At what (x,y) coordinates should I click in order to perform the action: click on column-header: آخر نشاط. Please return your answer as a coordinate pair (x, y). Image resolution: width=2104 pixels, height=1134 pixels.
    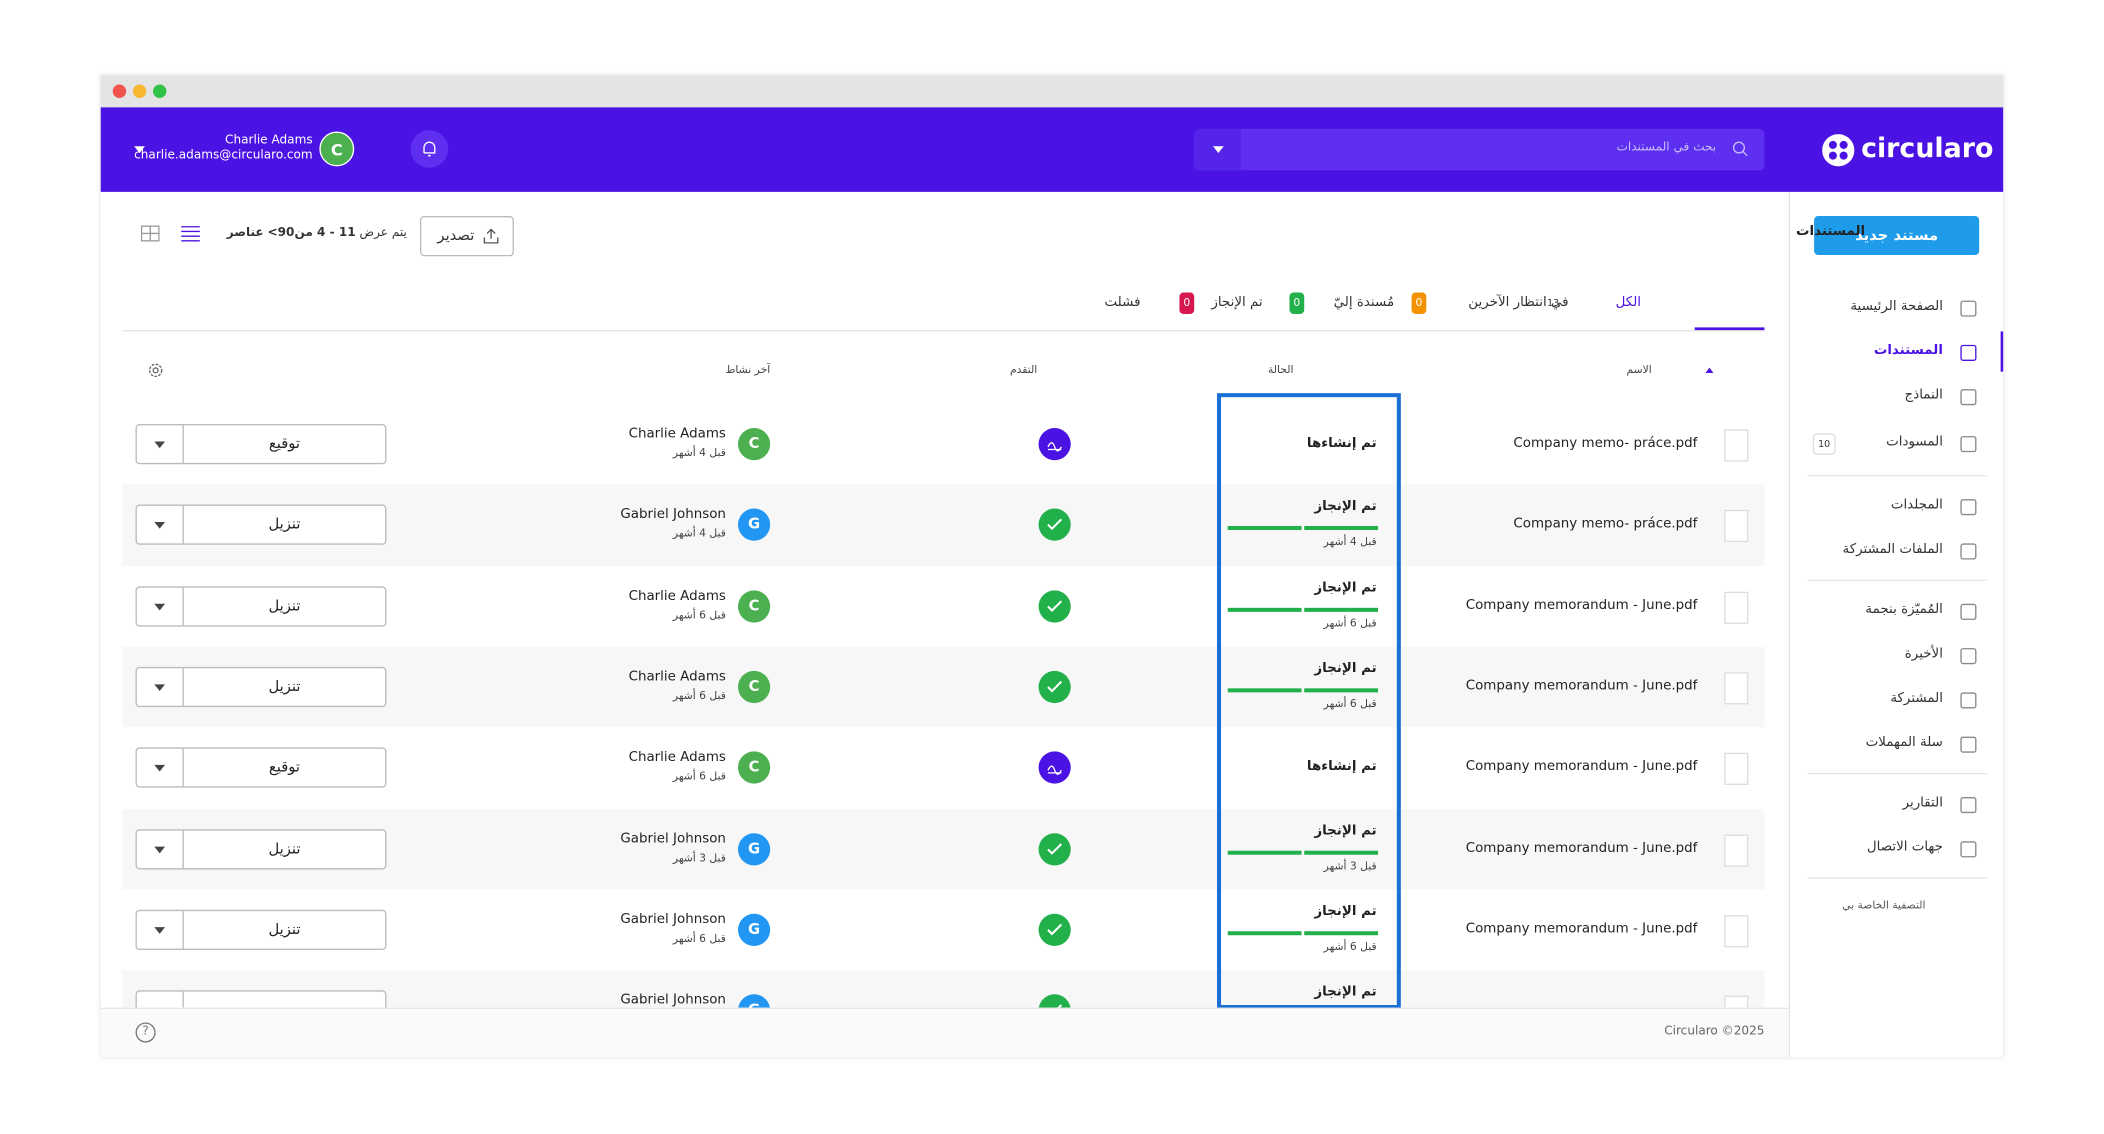
    Looking at the image, I should click on (748, 369).